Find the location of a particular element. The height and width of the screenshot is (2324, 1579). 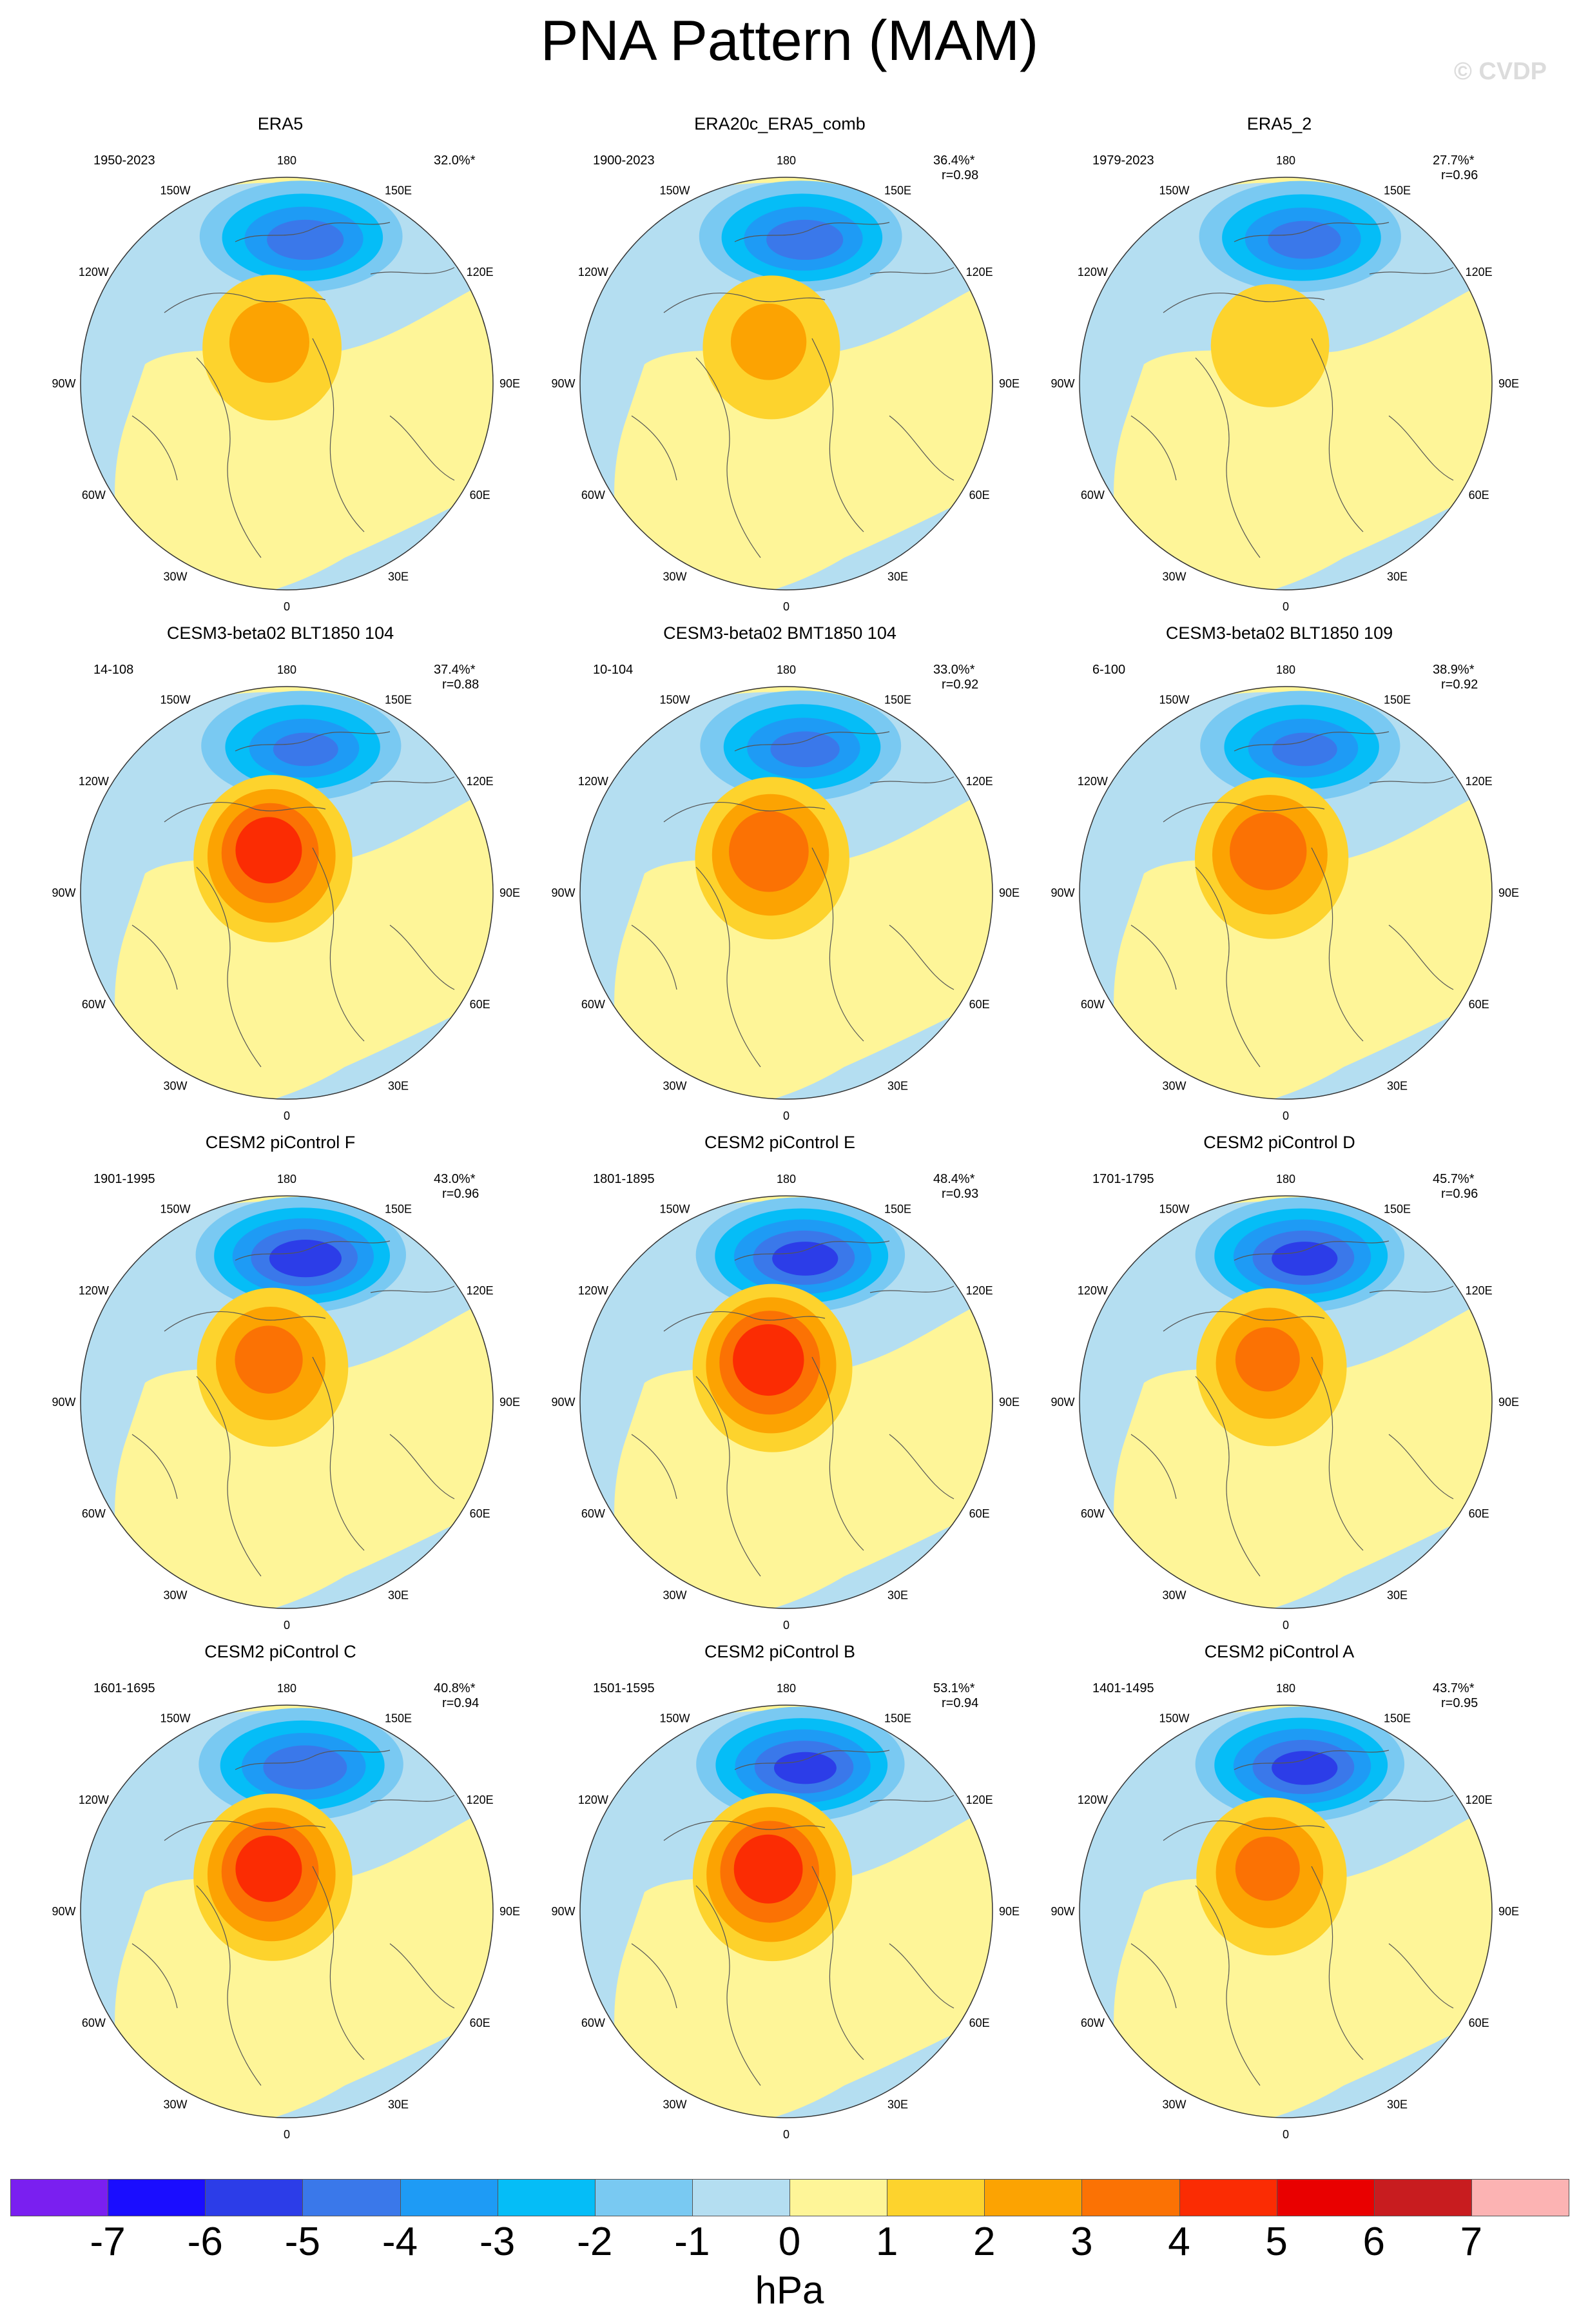

panel-period: 1950-2023 is located at coordinates (124, 160).